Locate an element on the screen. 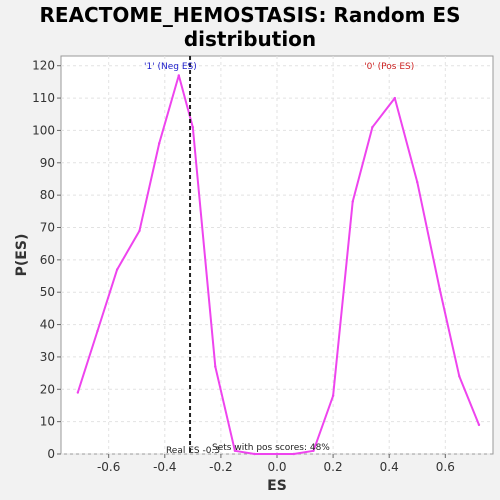 The width and height of the screenshot is (500, 500). y-tick-label: 20 is located at coordinates (47, 389).